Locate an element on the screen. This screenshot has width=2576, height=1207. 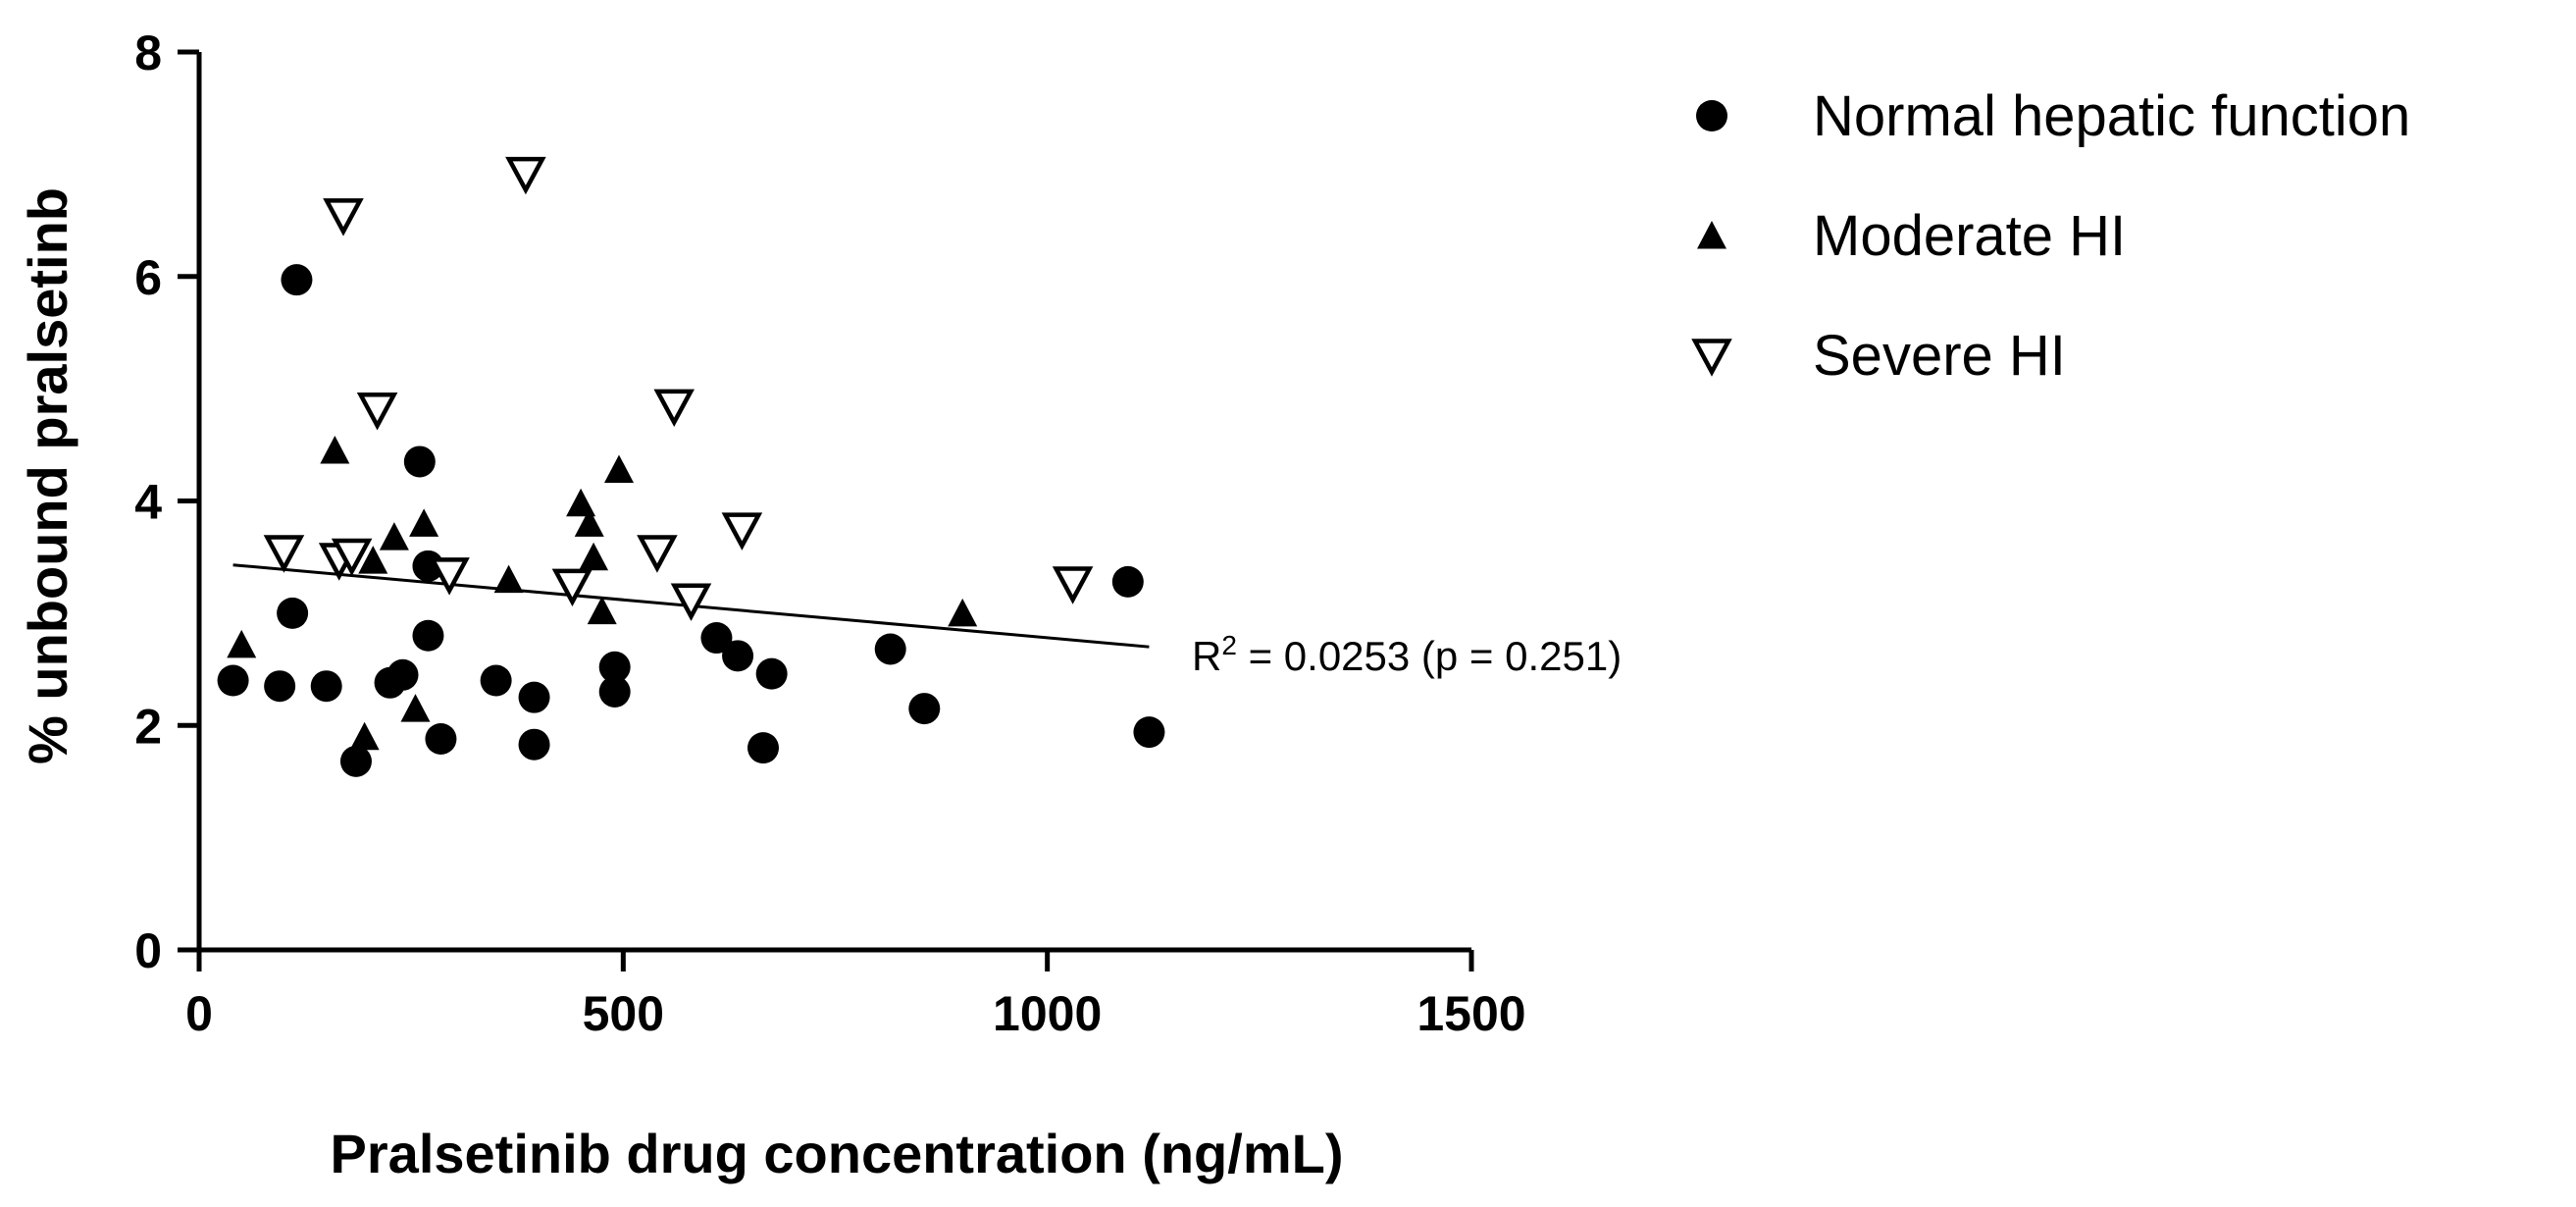
legend-item-moderate-hi: Moderate HI is located at coordinates (1911, 236).